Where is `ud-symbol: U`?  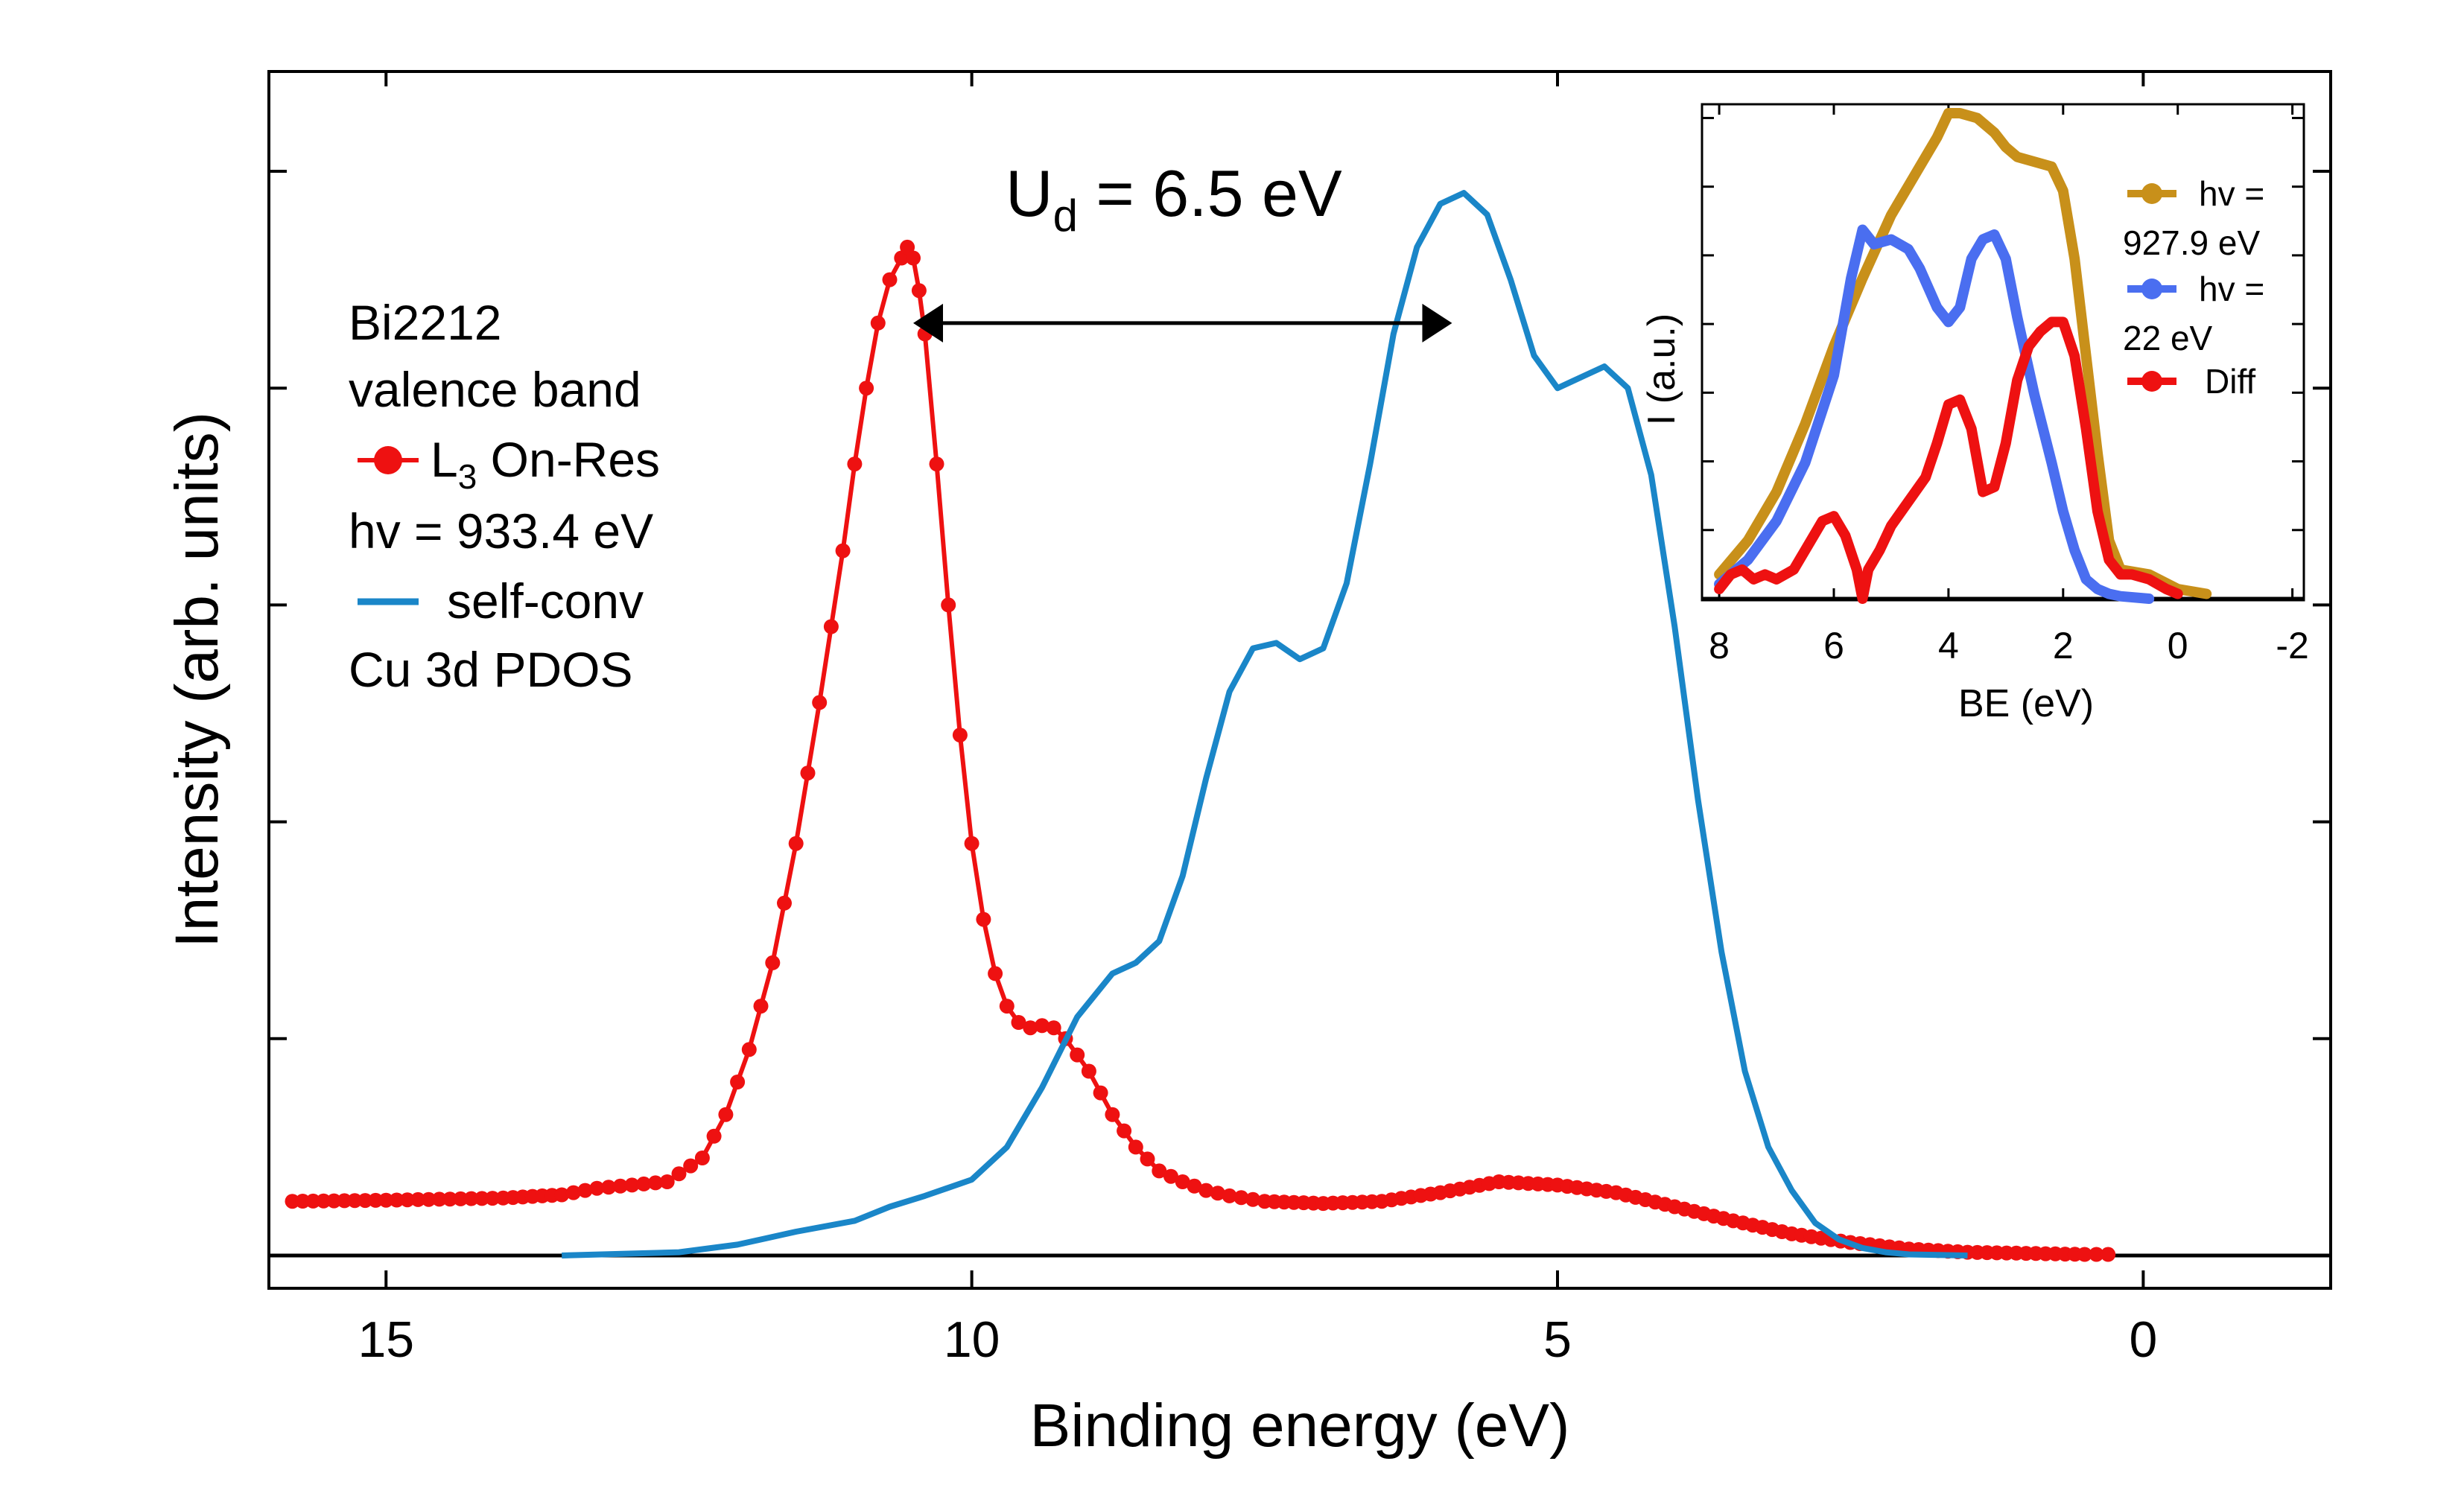 ud-symbol: U is located at coordinates (1029, 193).